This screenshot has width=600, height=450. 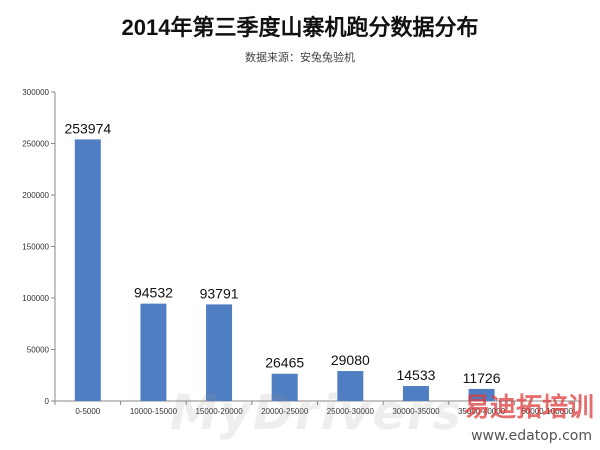 What do you see at coordinates (35, 92) in the screenshot?
I see `y-tick-label: 300000` at bounding box center [35, 92].